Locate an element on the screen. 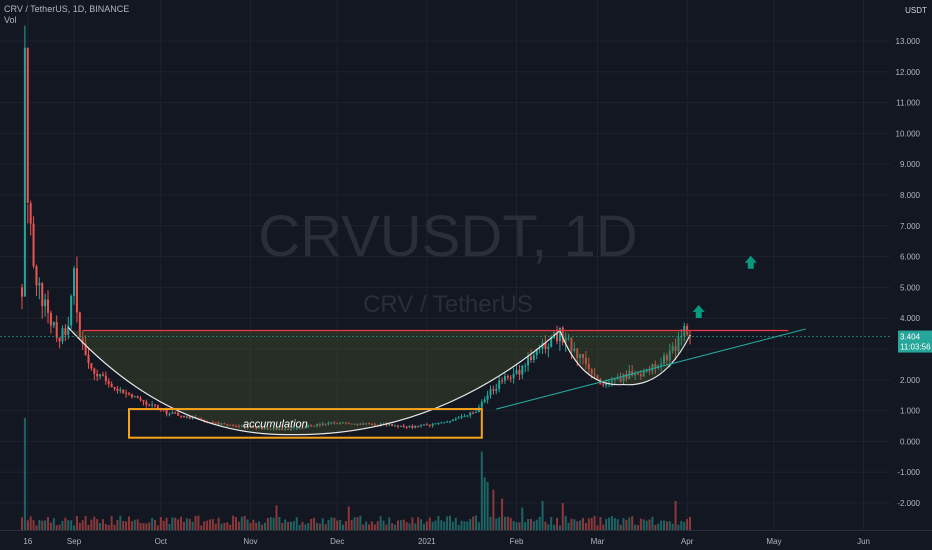 This screenshot has width=932, height=550. up-arrow-icon is located at coordinates (750, 262).